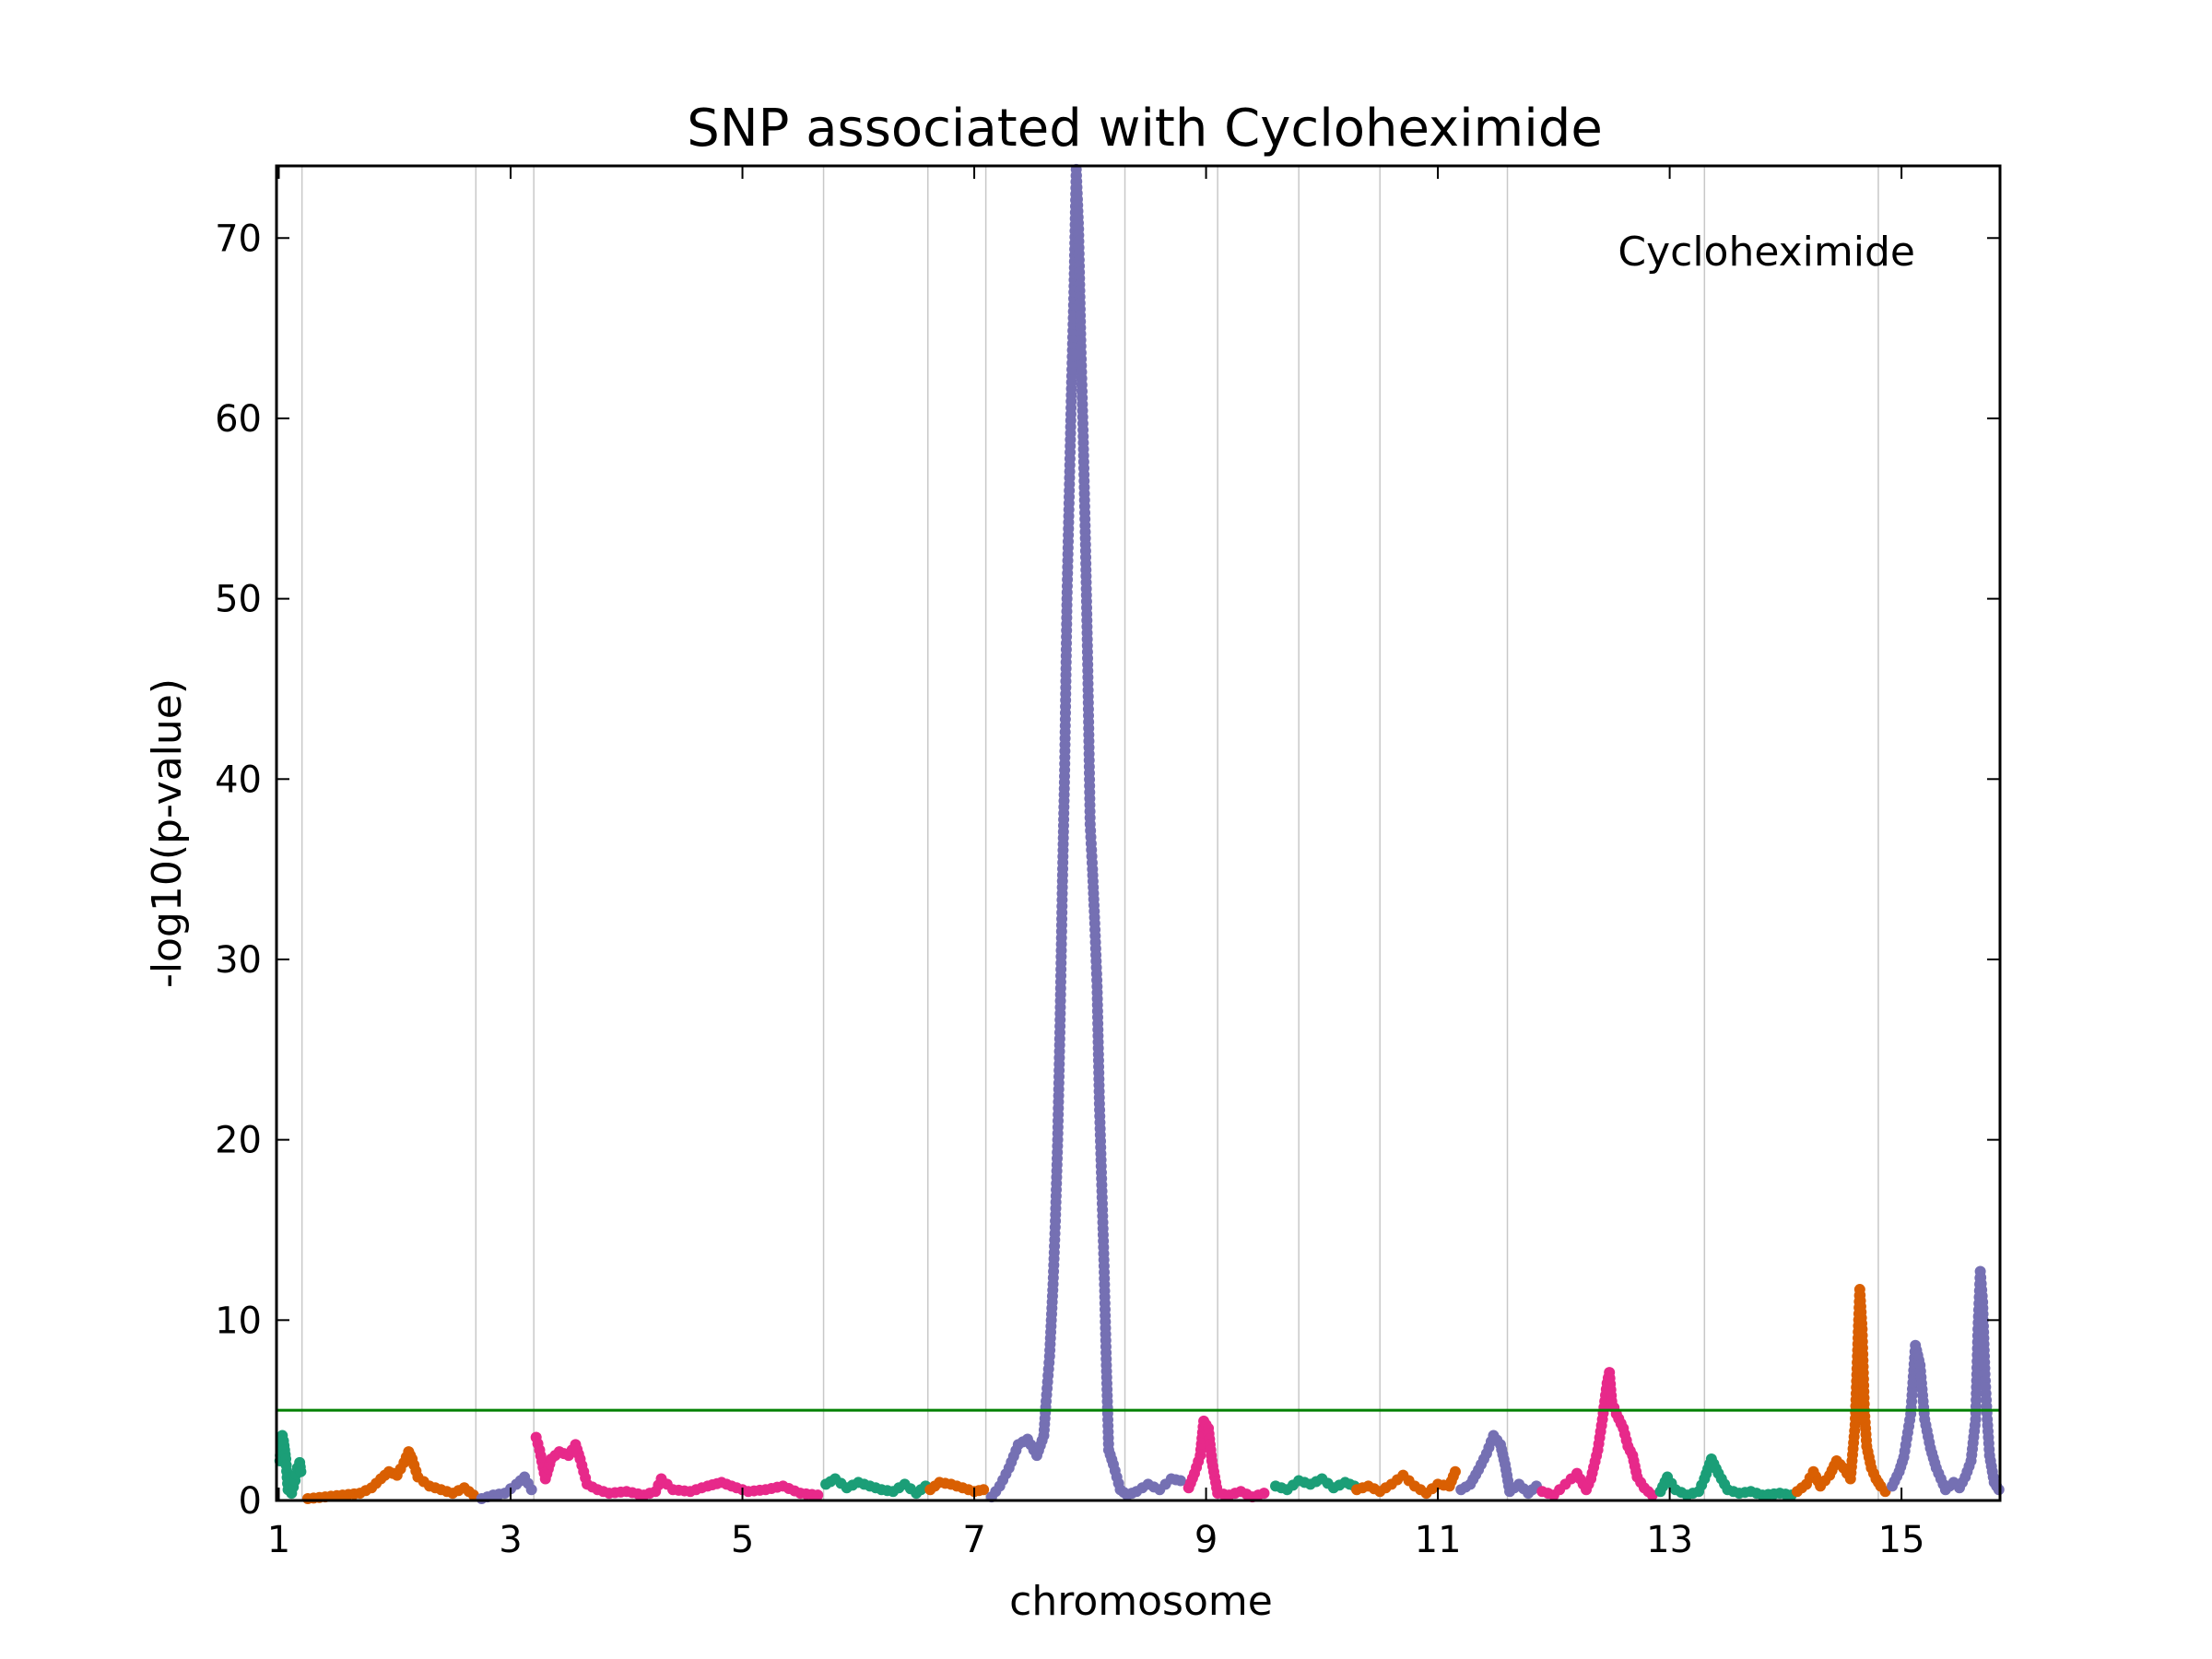  Describe the element at coordinates (250, 1501) in the screenshot. I see `y-tick-label: 0` at that location.